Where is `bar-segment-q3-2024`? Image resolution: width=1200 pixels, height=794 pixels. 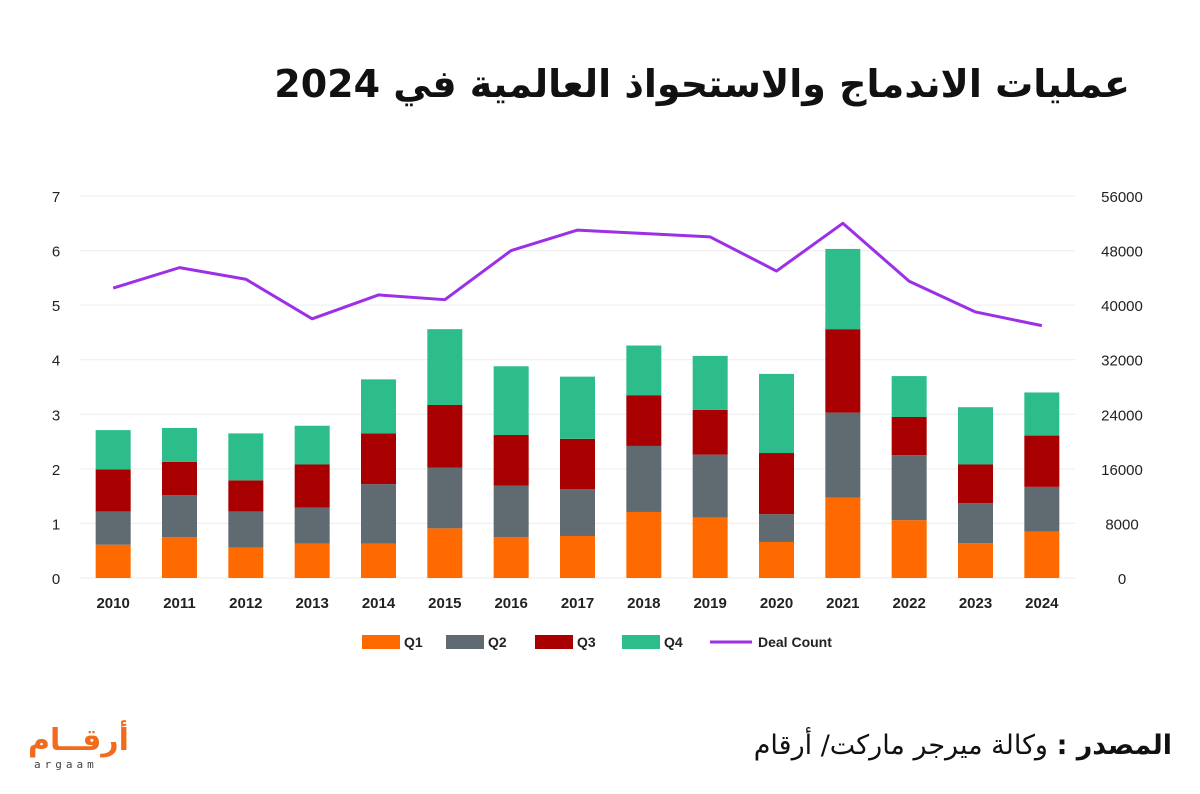 bar-segment-q3-2024 is located at coordinates (1042, 461).